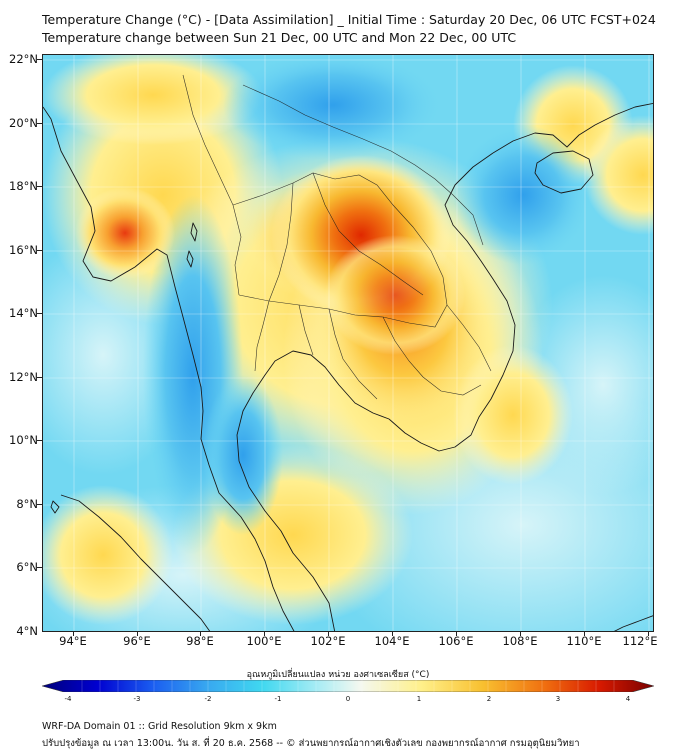  Describe the element at coordinates (27, 631) in the screenshot. I see `lat-label-4: 4°N` at that location.